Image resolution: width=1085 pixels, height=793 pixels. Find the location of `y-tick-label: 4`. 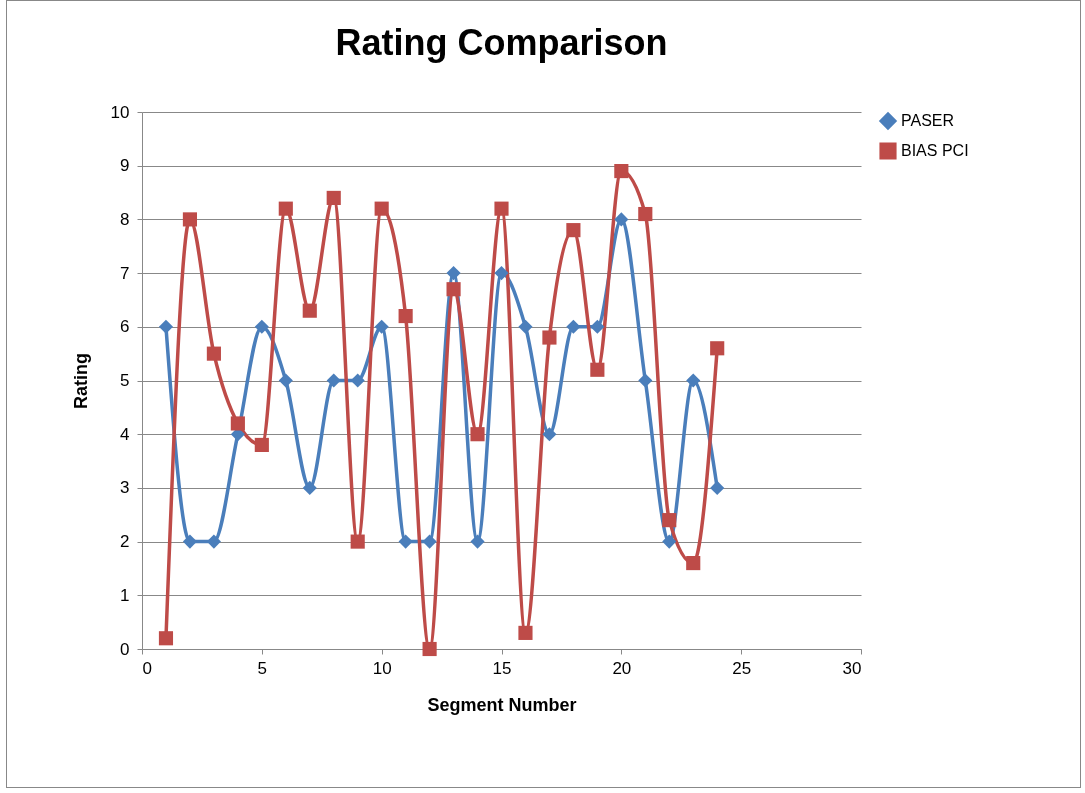

y-tick-label: 4 is located at coordinates (125, 434).